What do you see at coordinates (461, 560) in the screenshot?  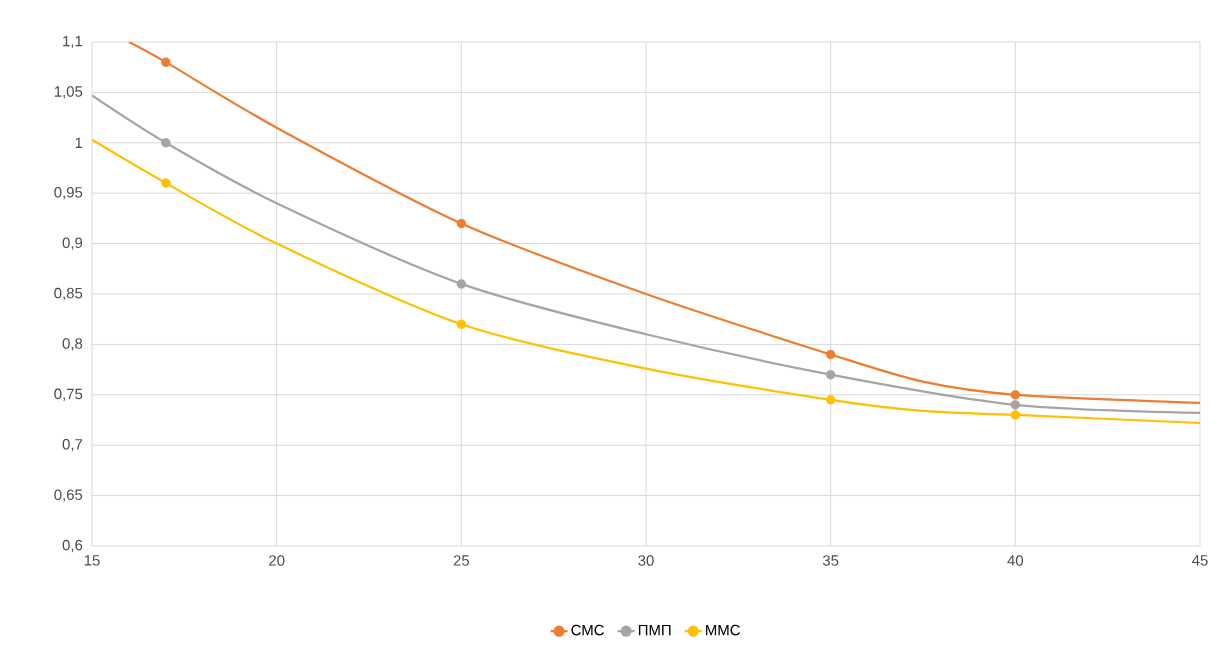 I see `x-tick-label: 25` at bounding box center [461, 560].